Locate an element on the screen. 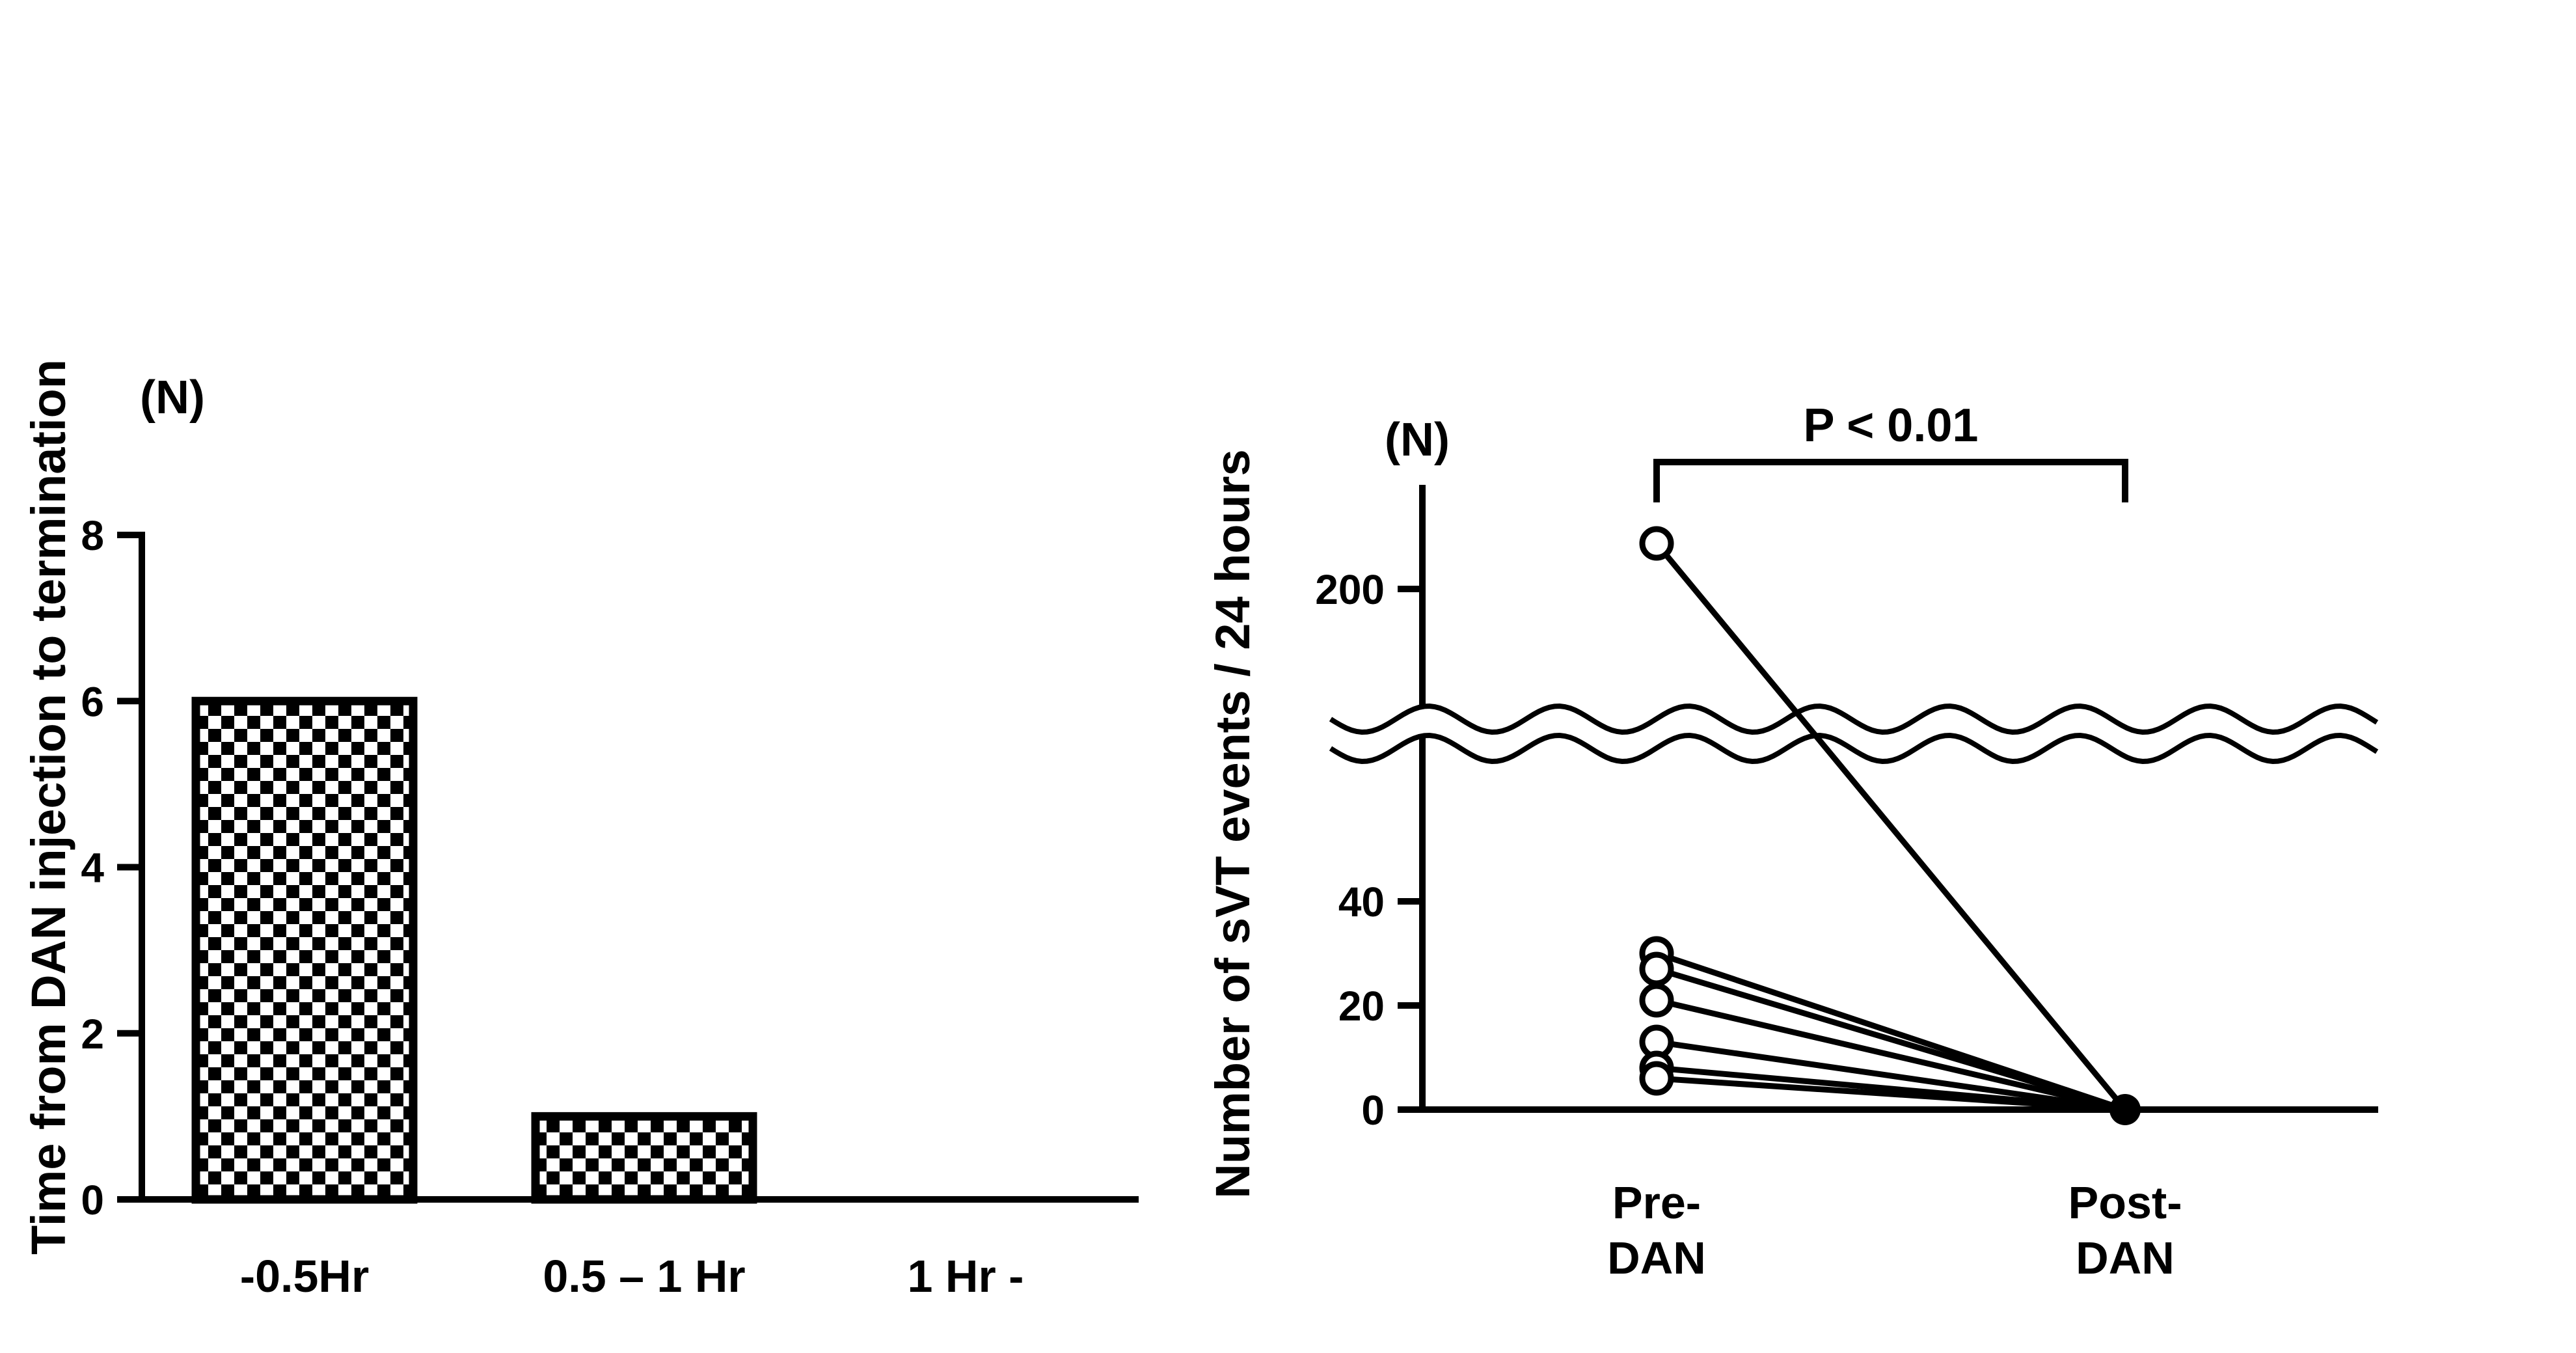 The width and height of the screenshot is (2576, 1353). paired-category-label: Pre- is located at coordinates (1656, 1202).